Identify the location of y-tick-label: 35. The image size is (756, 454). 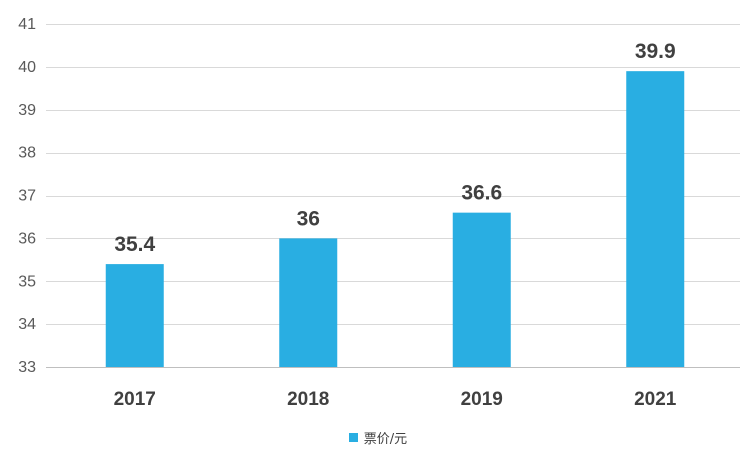
(27, 281).